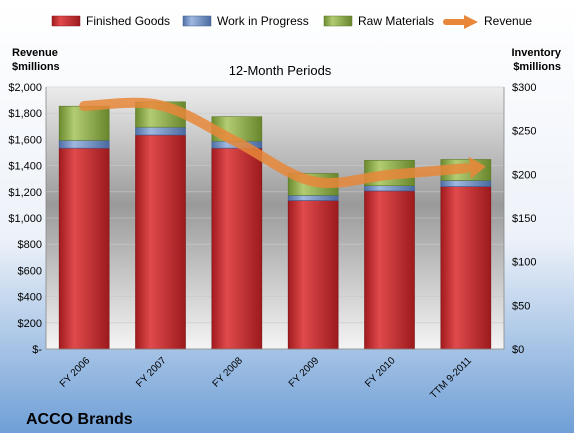  What do you see at coordinates (66, 21) in the screenshot?
I see `legend-swatch-finished-goods` at bounding box center [66, 21].